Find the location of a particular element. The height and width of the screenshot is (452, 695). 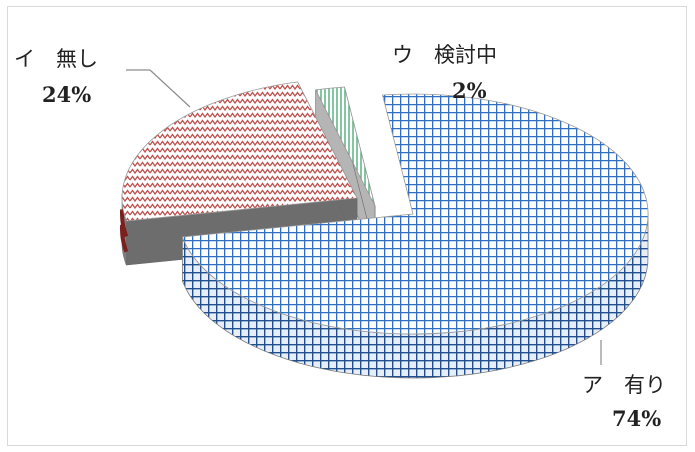

leader-line-no is located at coordinates (158, 88).